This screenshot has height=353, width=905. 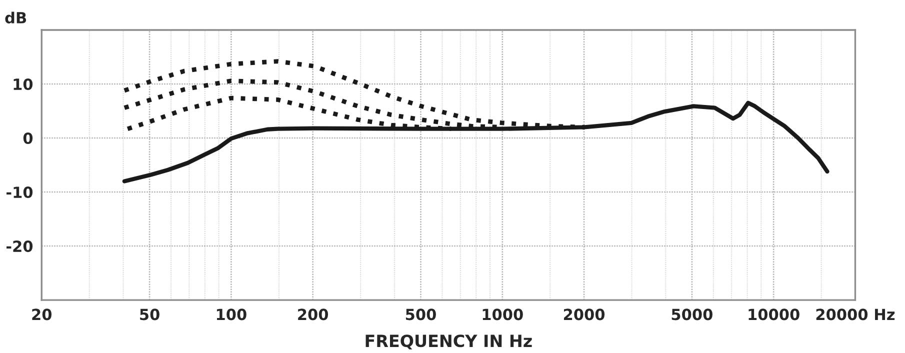 I want to click on x-tick-label: 50, so click(x=150, y=314).